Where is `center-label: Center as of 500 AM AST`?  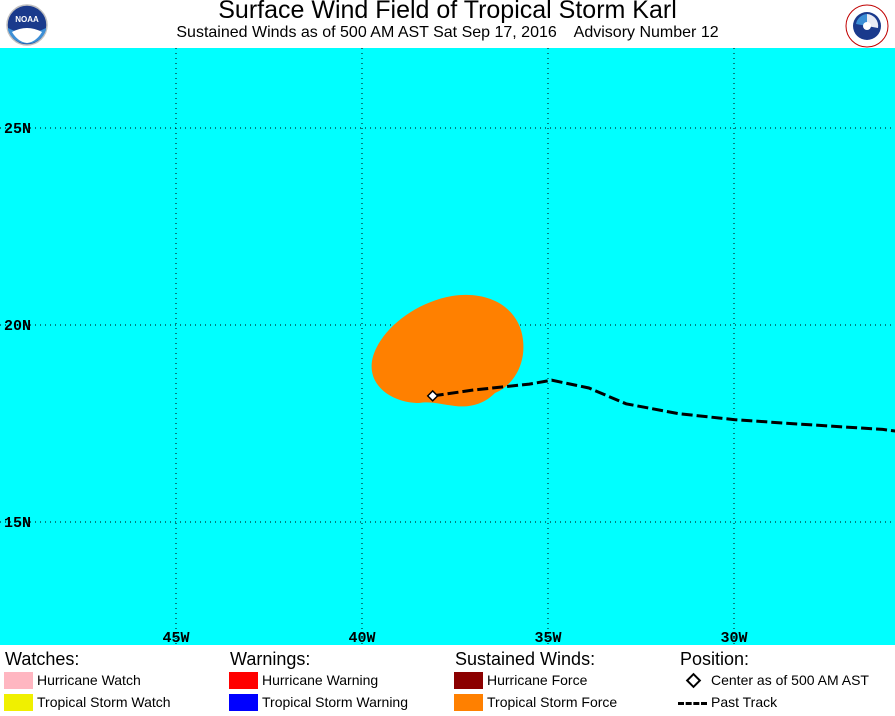 center-label: Center as of 500 AM AST is located at coordinates (790, 680).